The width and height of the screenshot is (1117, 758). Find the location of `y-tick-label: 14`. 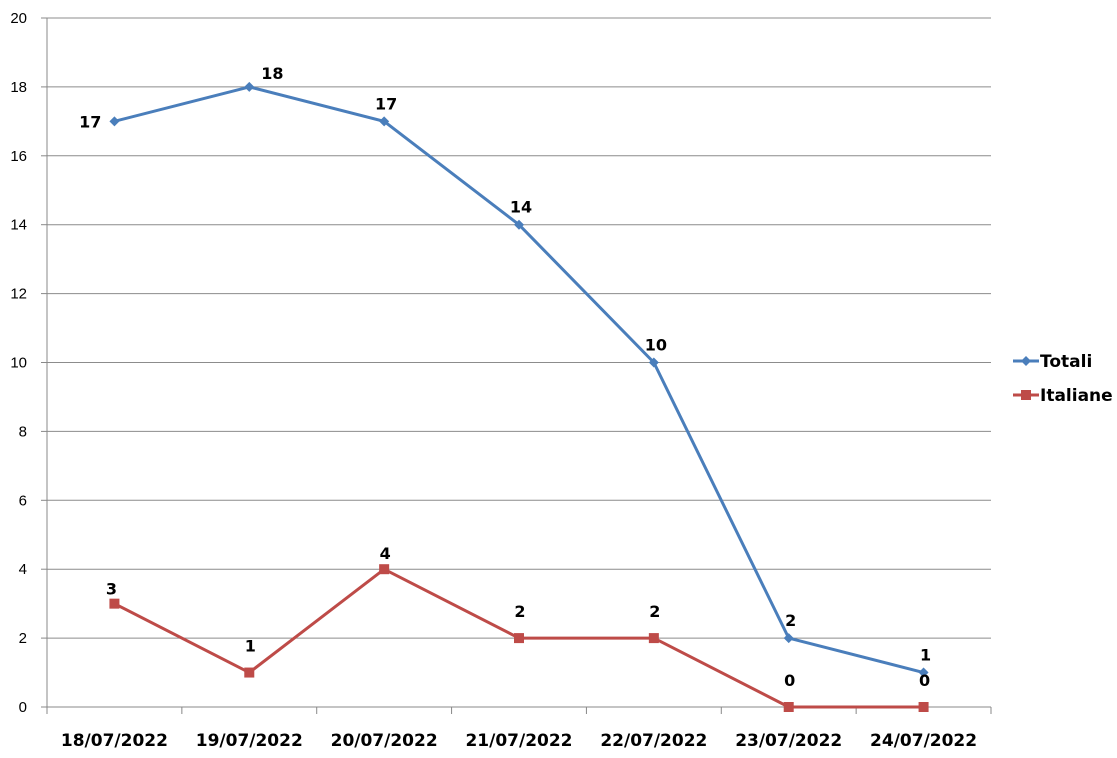

y-tick-label: 14 is located at coordinates (18, 225).